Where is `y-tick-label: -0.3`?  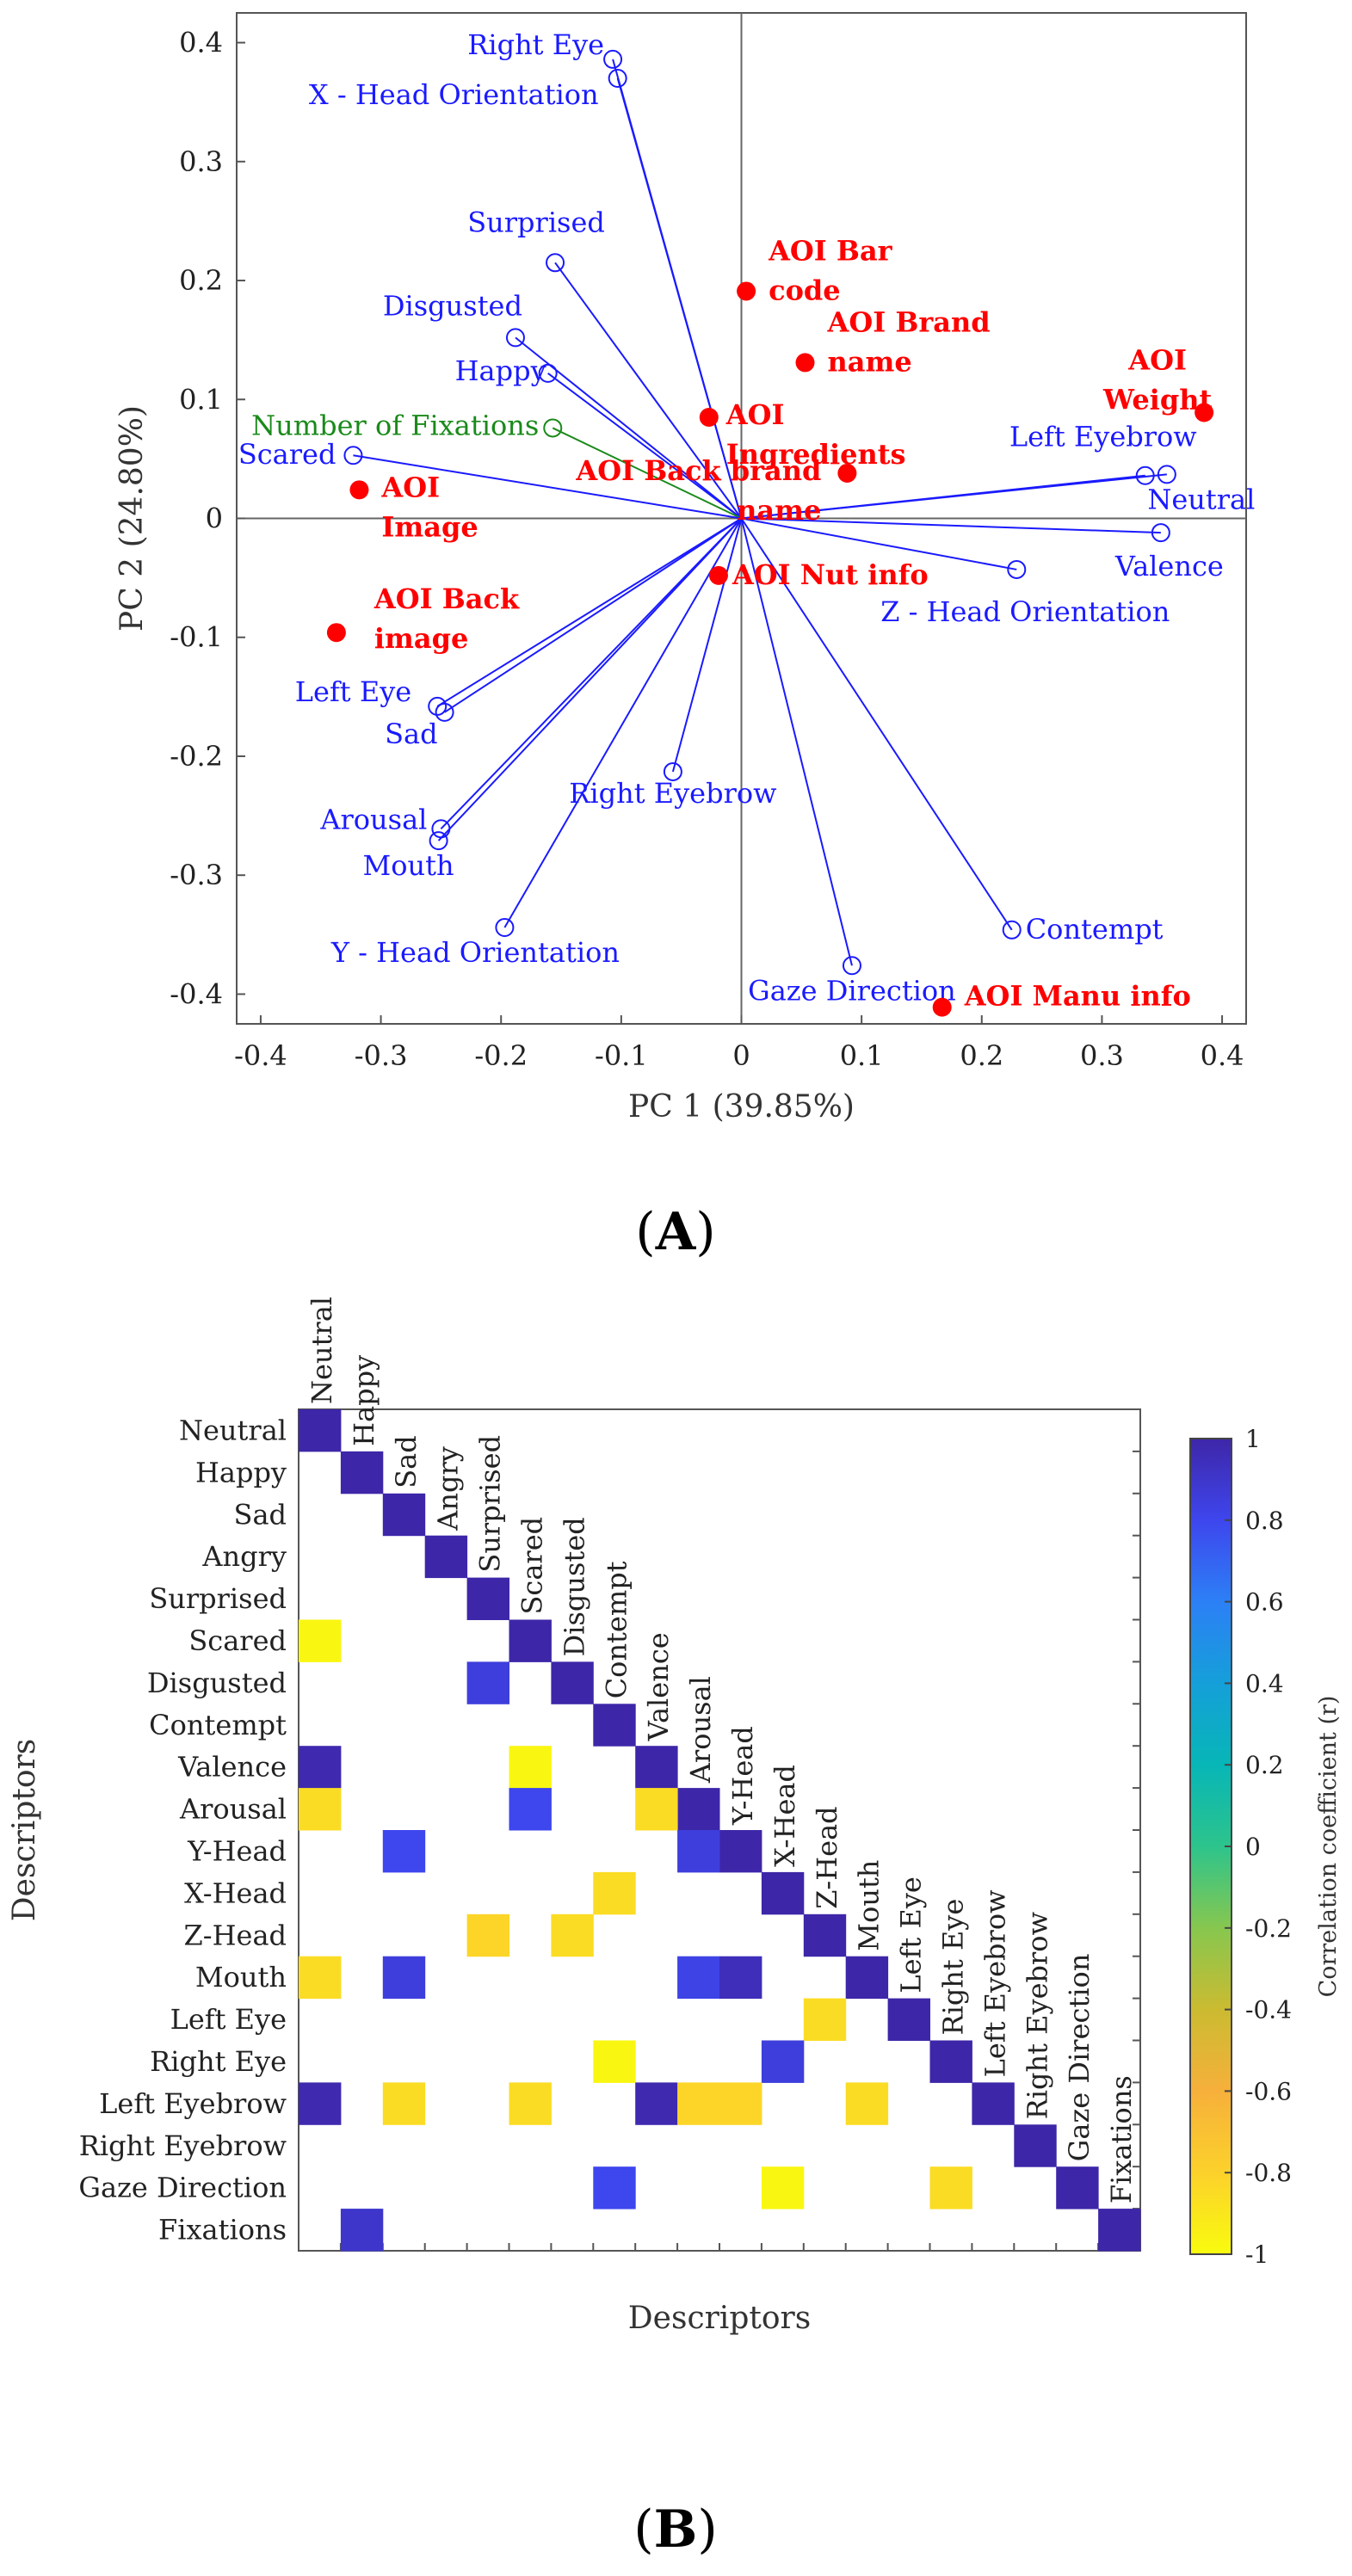
y-tick-label: -0.3 is located at coordinates (196, 875).